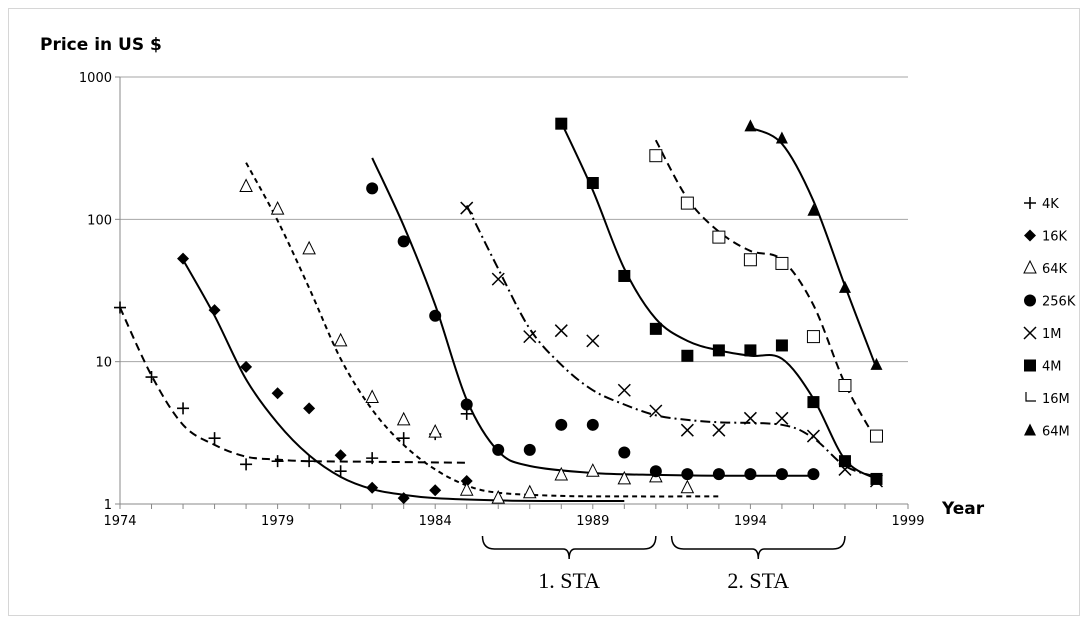 This screenshot has height=619, width=1083. Describe the element at coordinates (1030, 429) in the screenshot. I see `legend-marker-64m` at that location.